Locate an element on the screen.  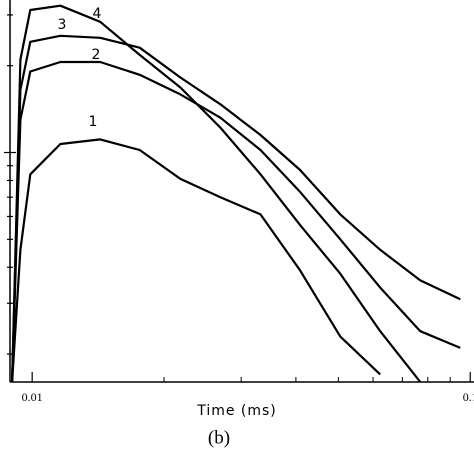
x-tick-label: 0.01 is located at coordinates (32, 397).